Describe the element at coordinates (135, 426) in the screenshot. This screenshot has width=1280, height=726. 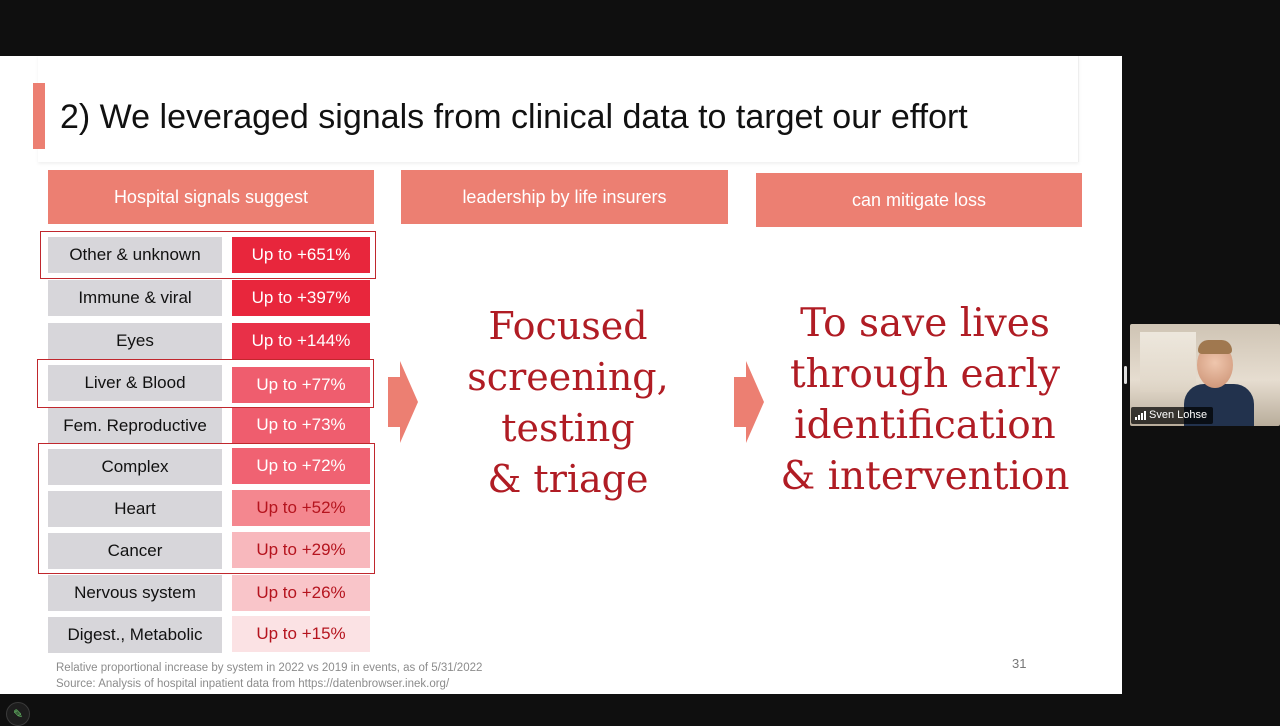
I see `signal-label: Fem. Reproductive` at that location.